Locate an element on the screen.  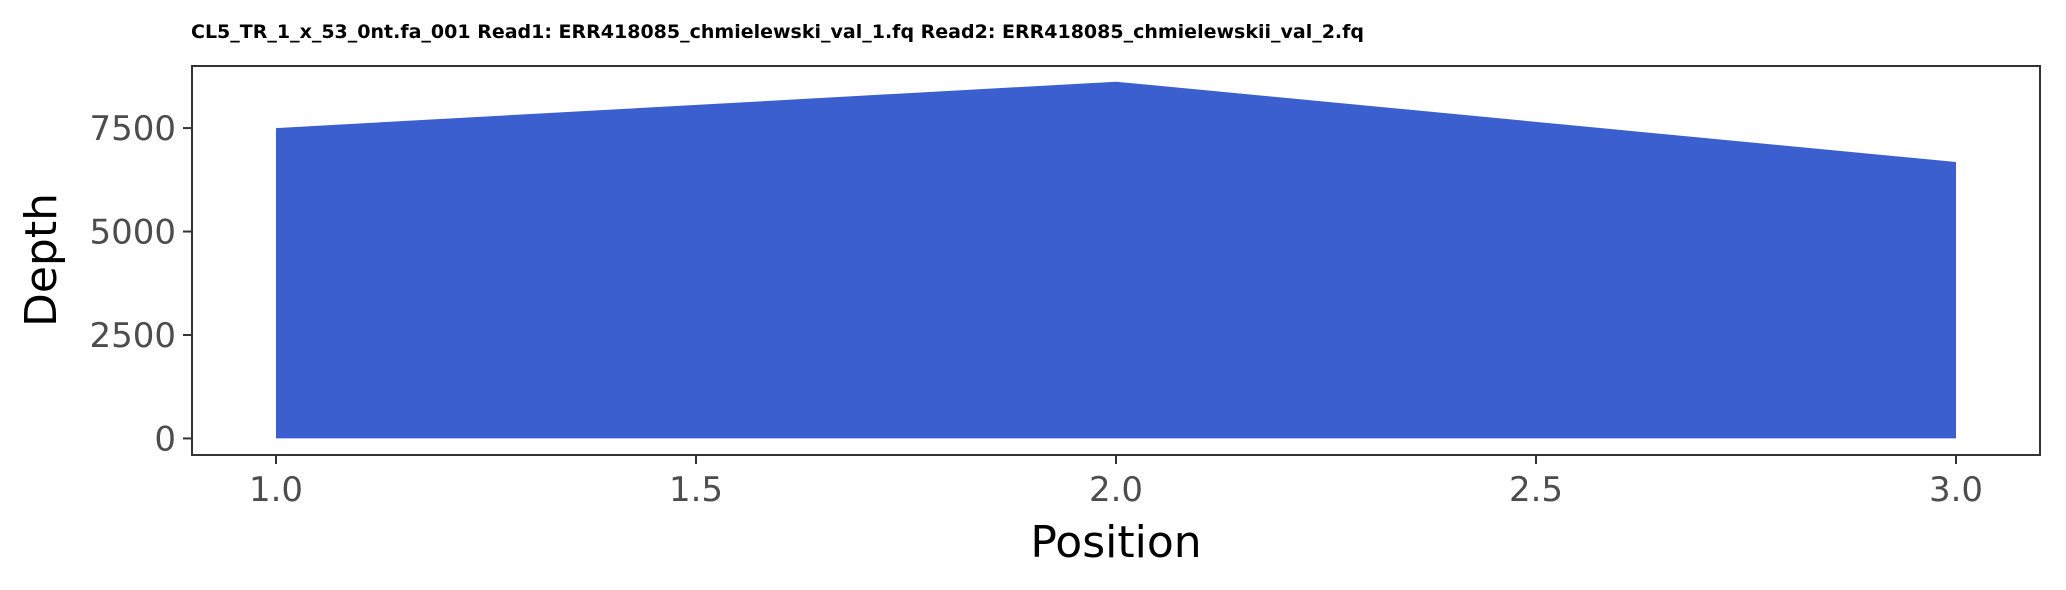
y-axis-title: Depth is located at coordinates (41, 260).